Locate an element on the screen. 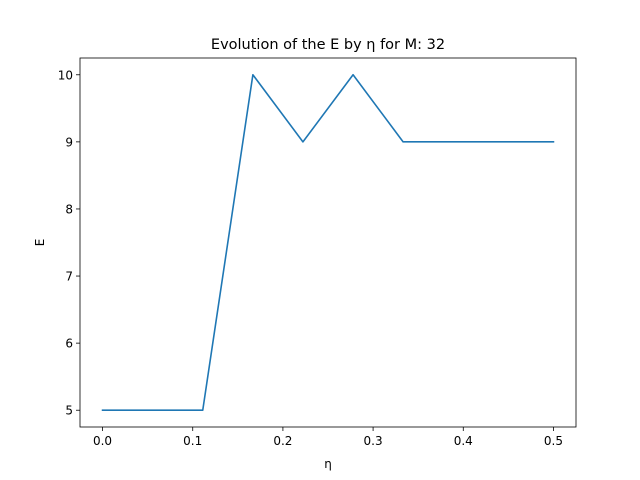 This screenshot has width=640, height=480. y-tick-label: 9 is located at coordinates (69, 142).